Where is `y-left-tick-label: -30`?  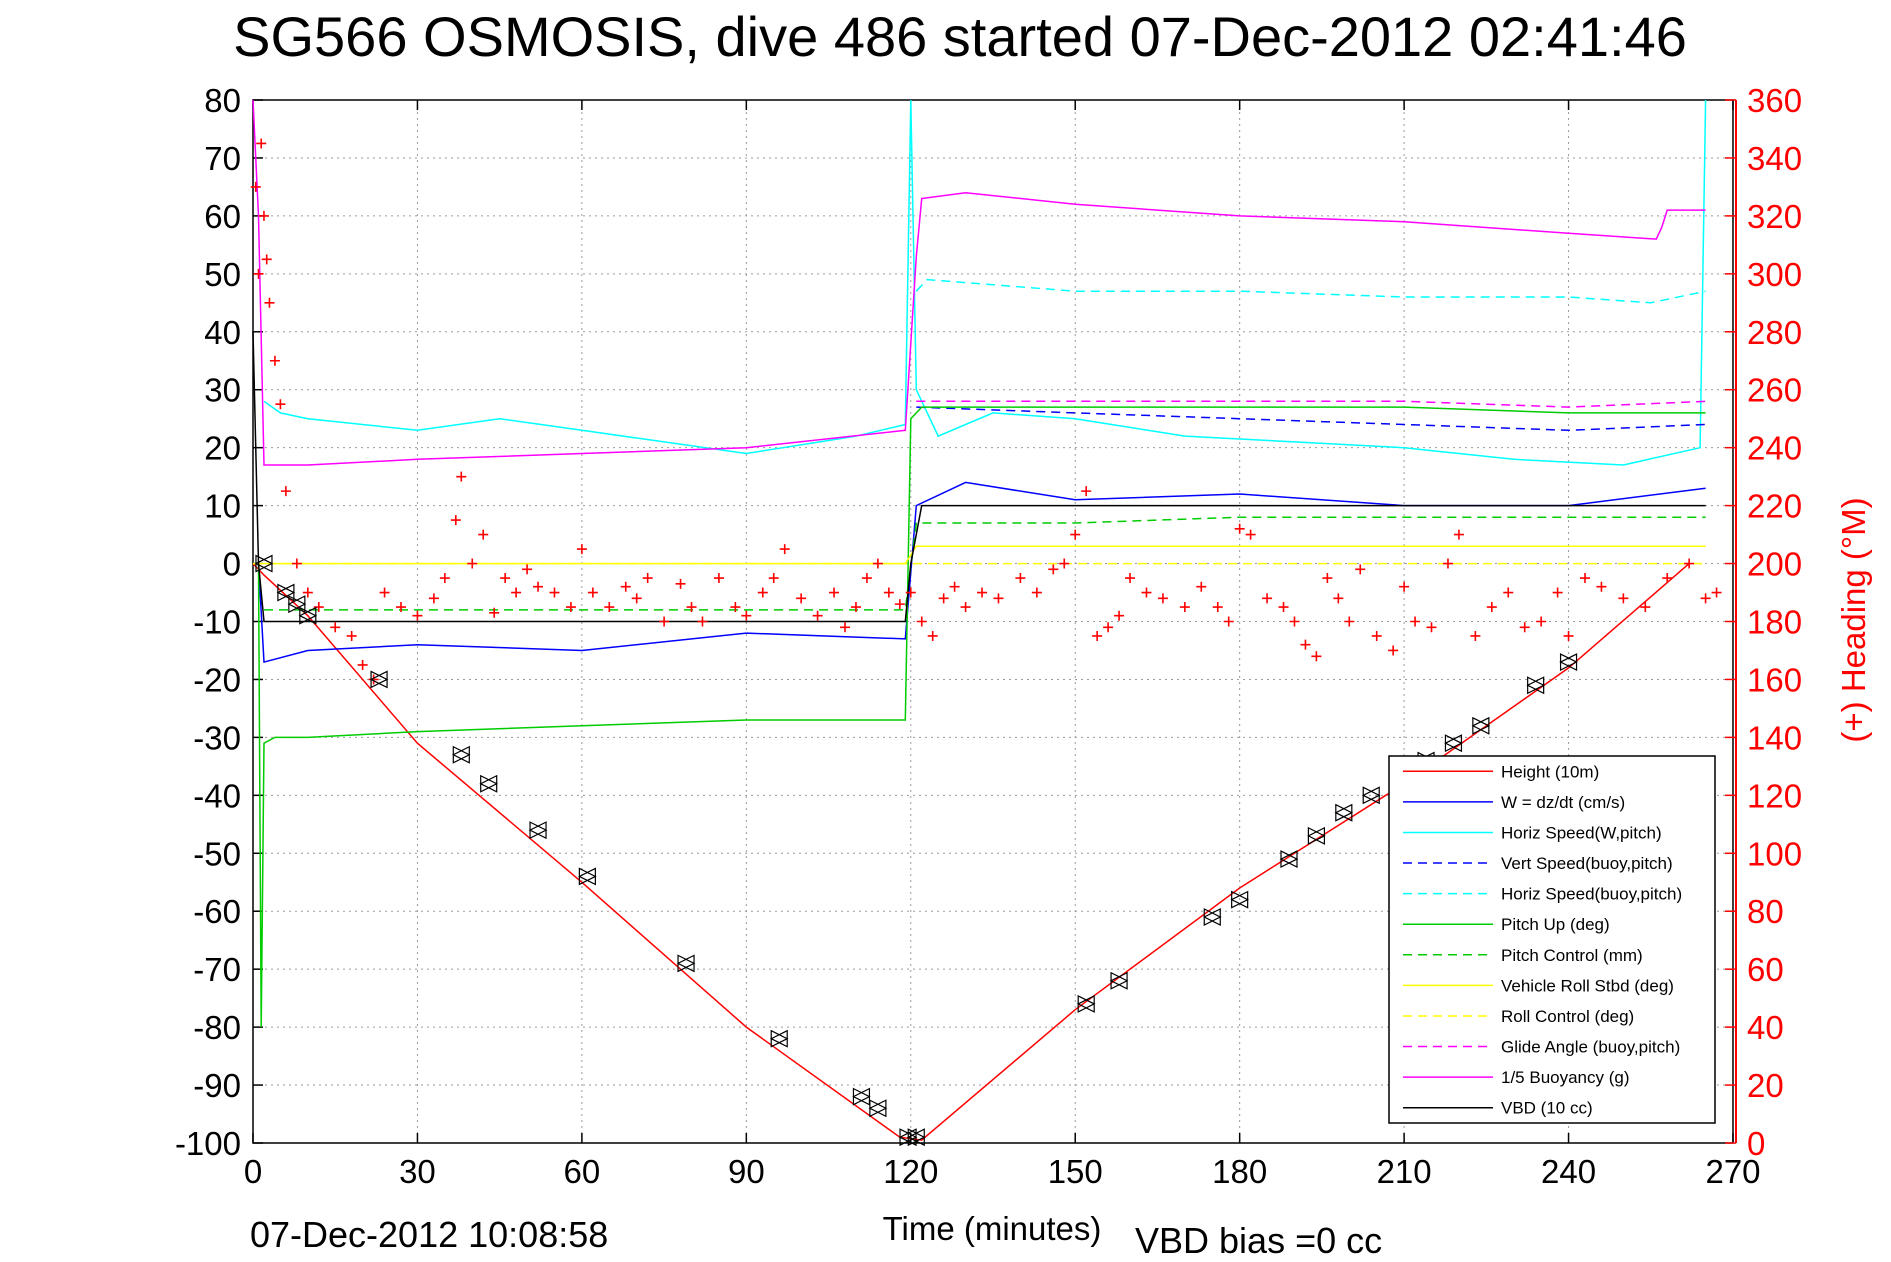 y-left-tick-label: -30 is located at coordinates (217, 737).